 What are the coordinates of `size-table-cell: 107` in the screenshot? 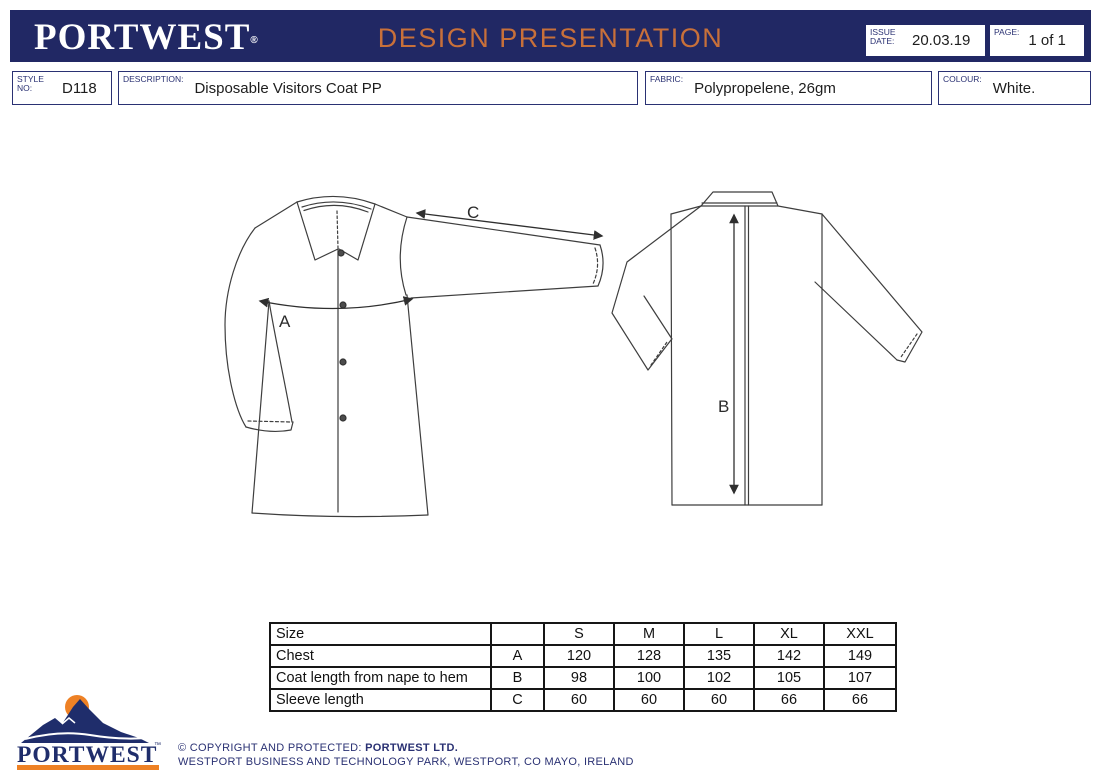 It's located at (860, 678).